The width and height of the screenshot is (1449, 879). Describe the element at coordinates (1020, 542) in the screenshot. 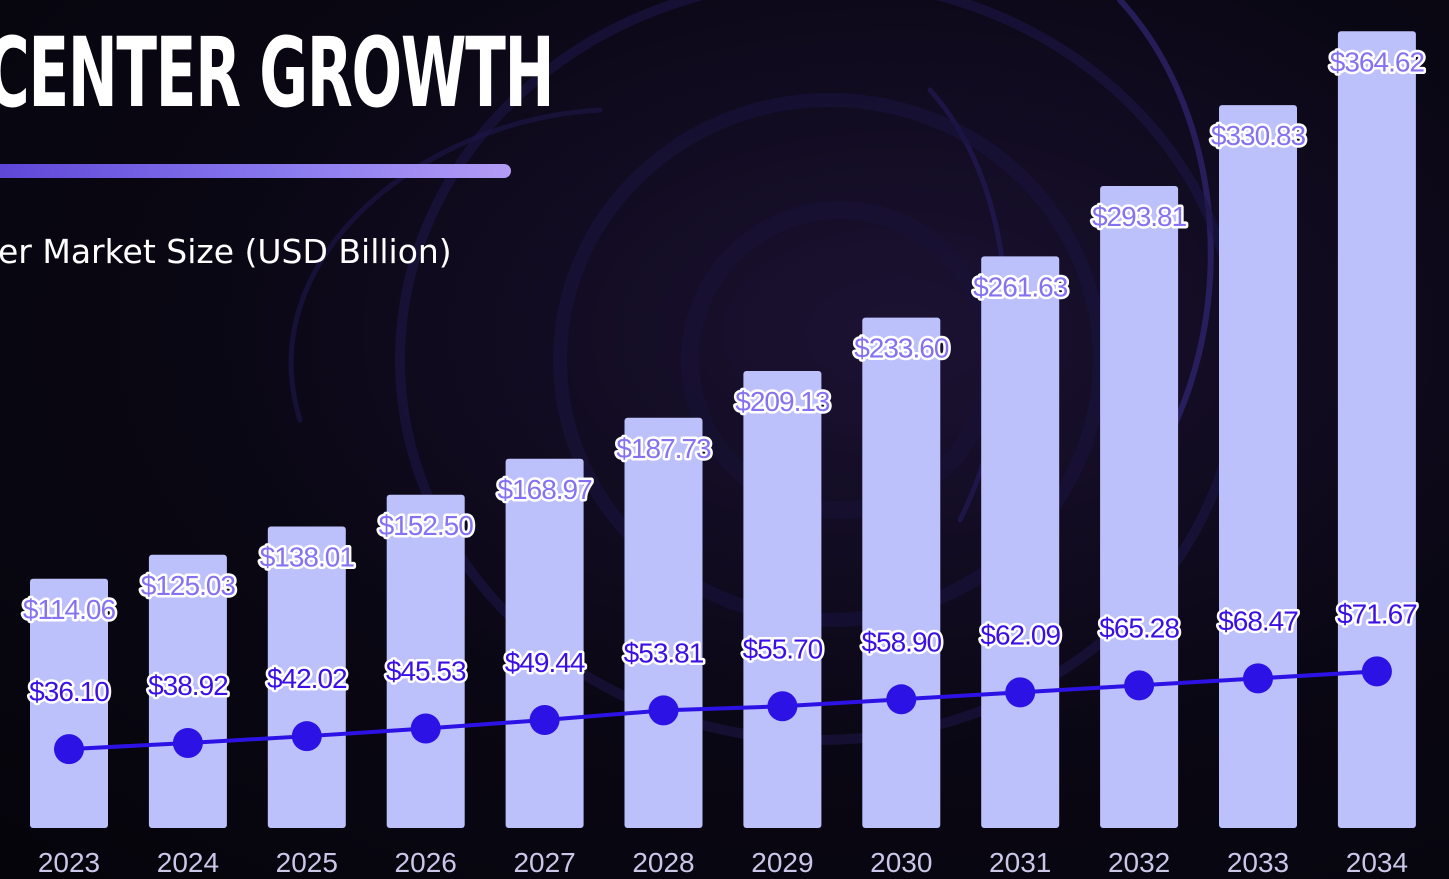

I see `bar-2031` at that location.